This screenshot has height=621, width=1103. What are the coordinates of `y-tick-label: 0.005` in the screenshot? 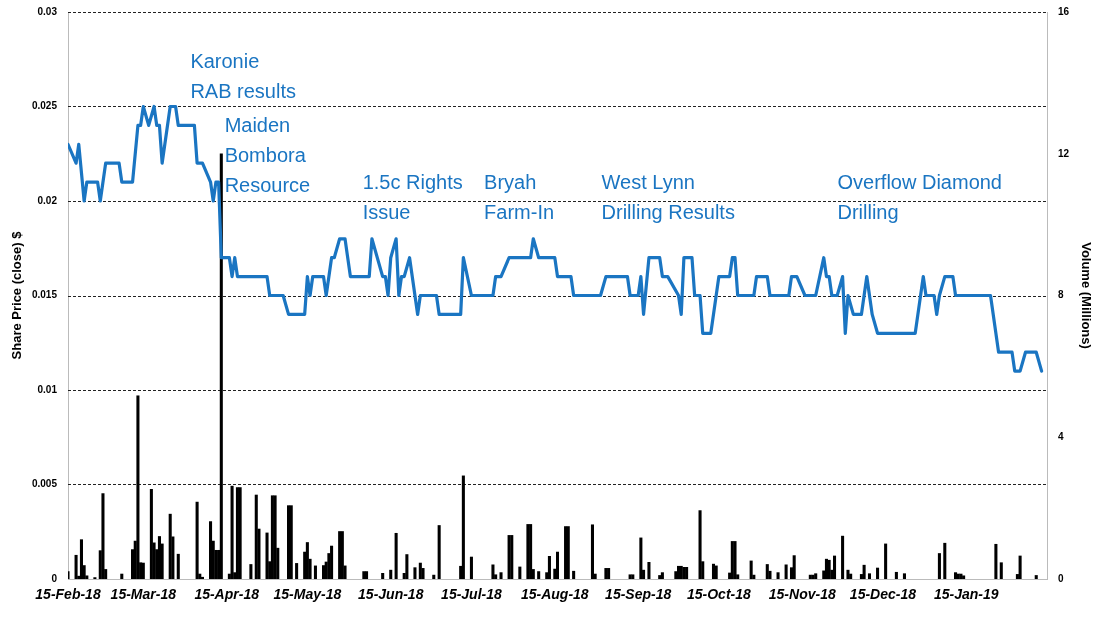 It's located at (44, 484).